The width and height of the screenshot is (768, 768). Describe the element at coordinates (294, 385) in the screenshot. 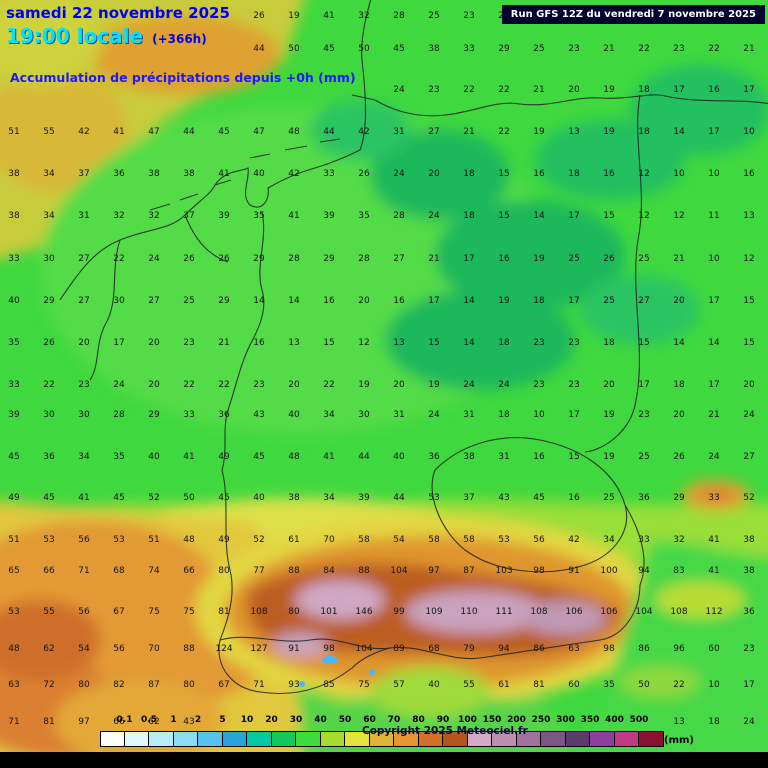

I see `grid-value: 20` at that location.